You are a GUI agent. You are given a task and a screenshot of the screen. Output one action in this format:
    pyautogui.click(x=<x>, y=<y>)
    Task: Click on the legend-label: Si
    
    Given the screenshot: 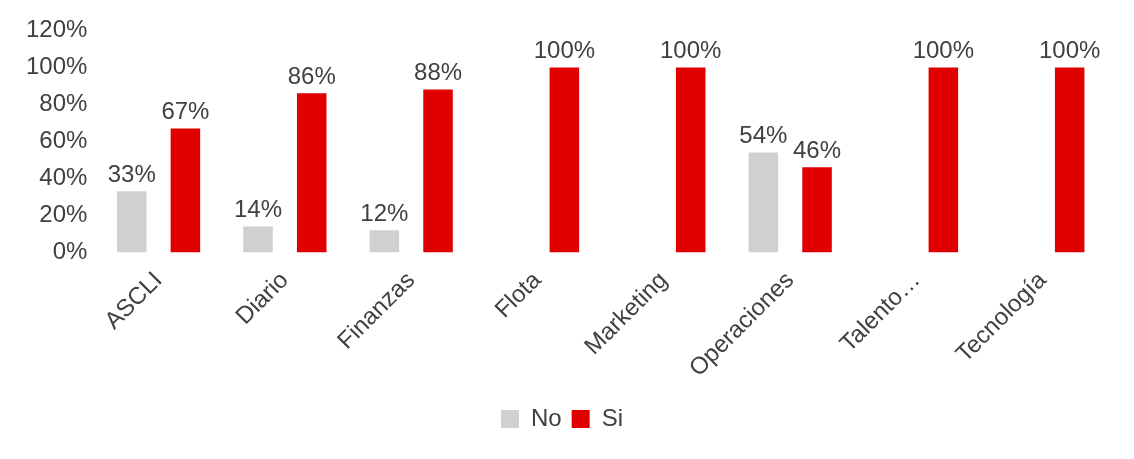 What is the action you would take?
    pyautogui.click(x=612, y=417)
    